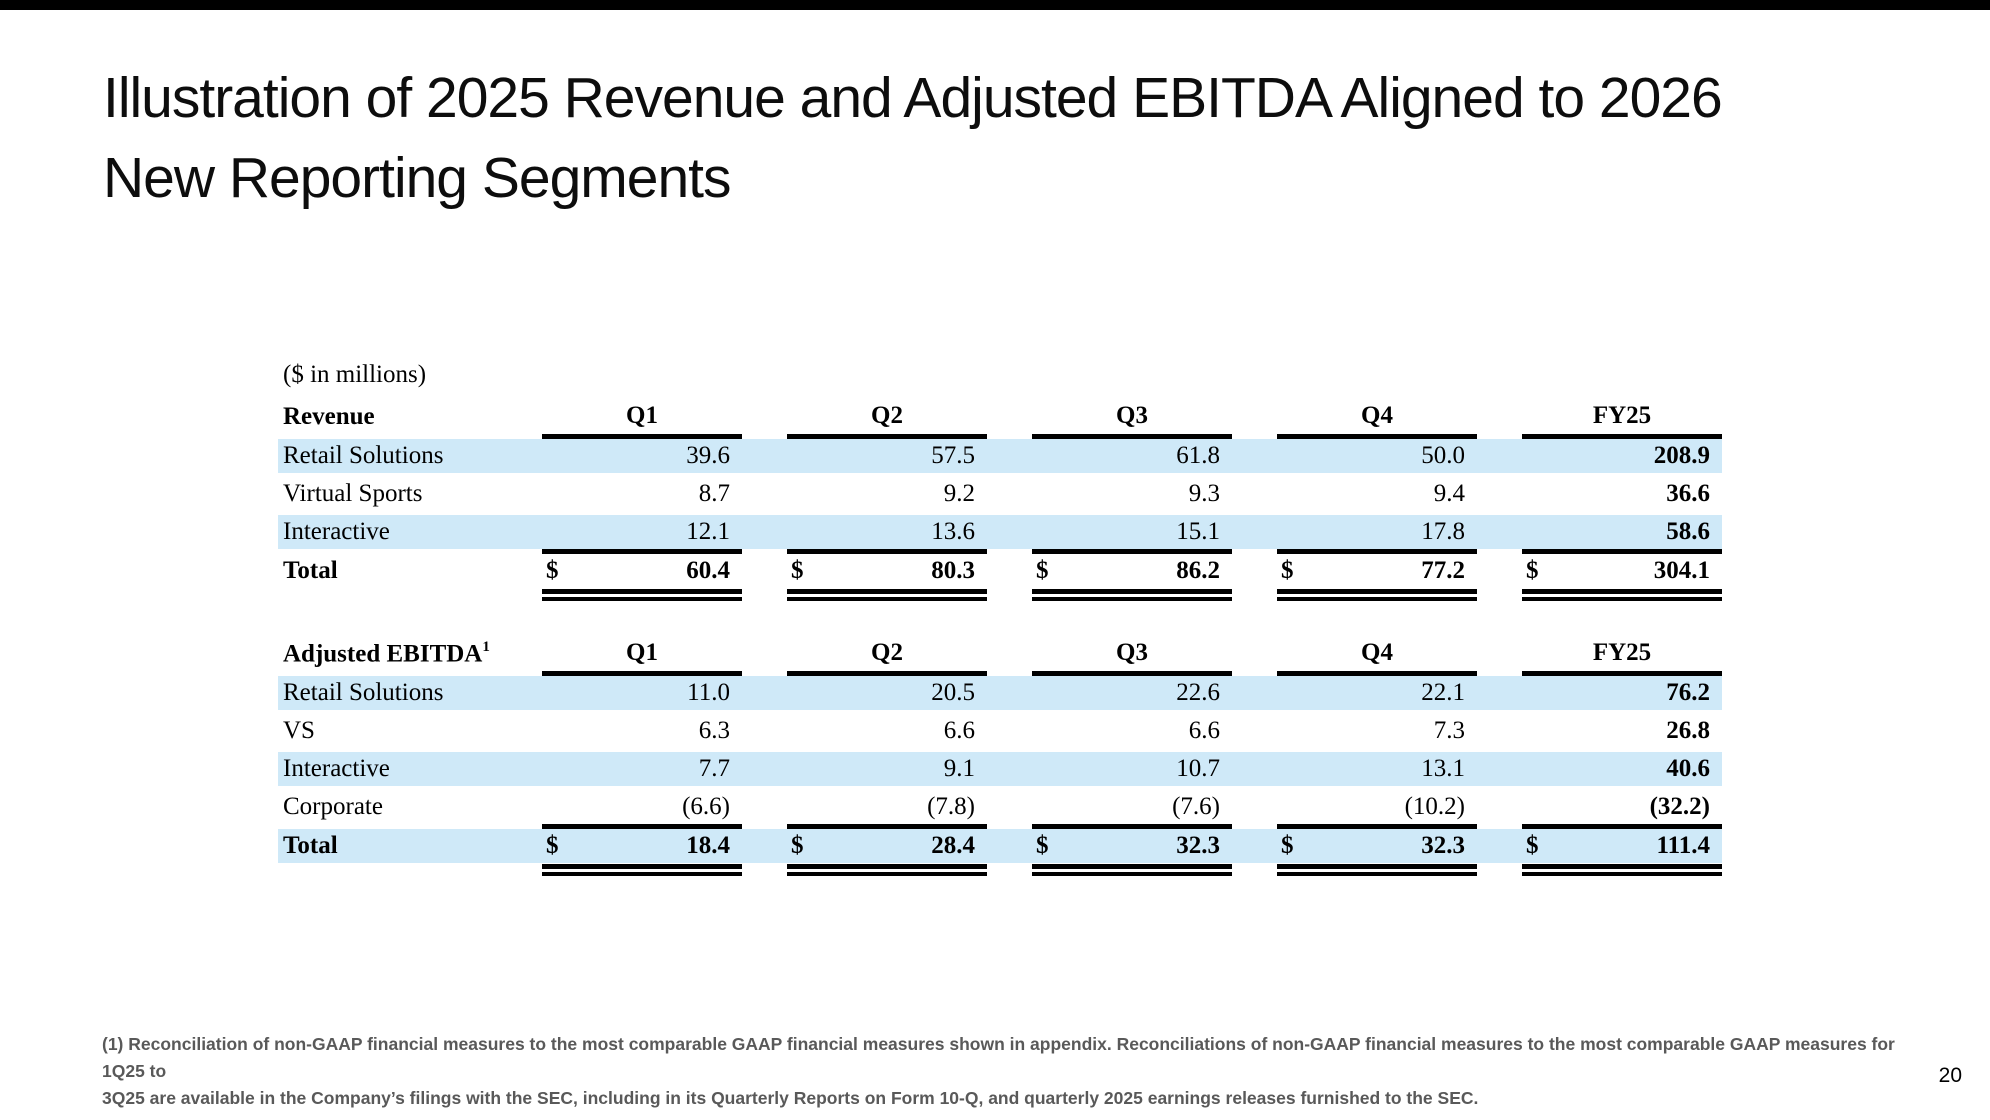 This screenshot has width=1990, height=1120. What do you see at coordinates (959, 493) in the screenshot?
I see `q2-value: 9.2` at bounding box center [959, 493].